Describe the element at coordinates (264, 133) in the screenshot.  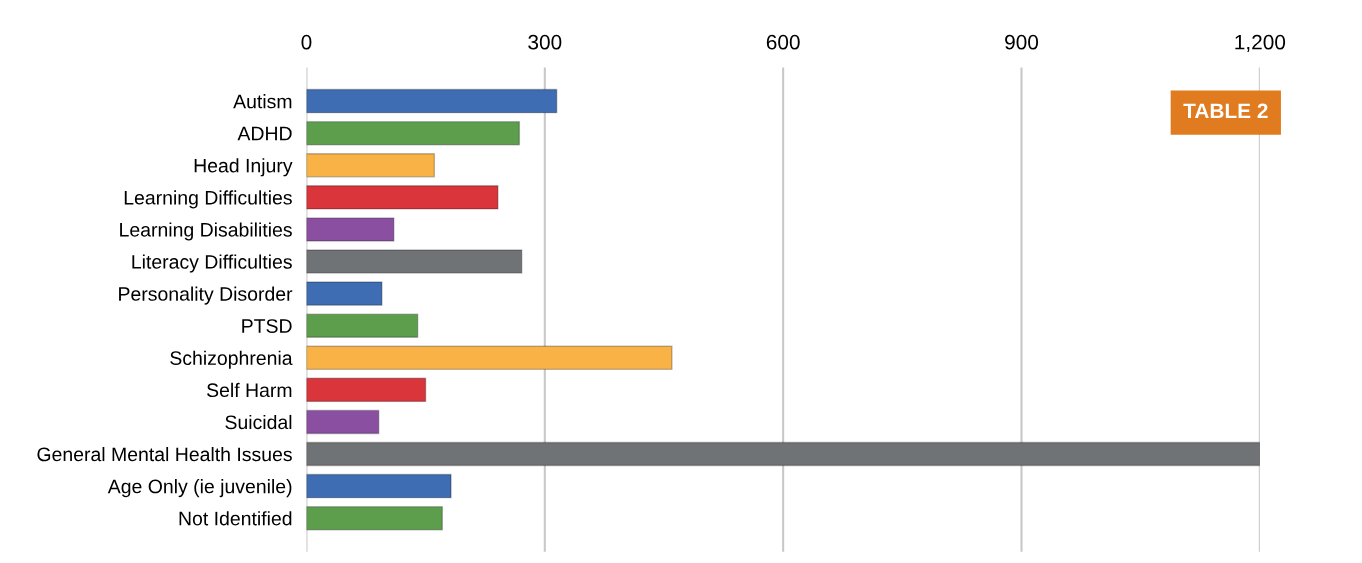
I see `y-tick-label: ADHD` at that location.